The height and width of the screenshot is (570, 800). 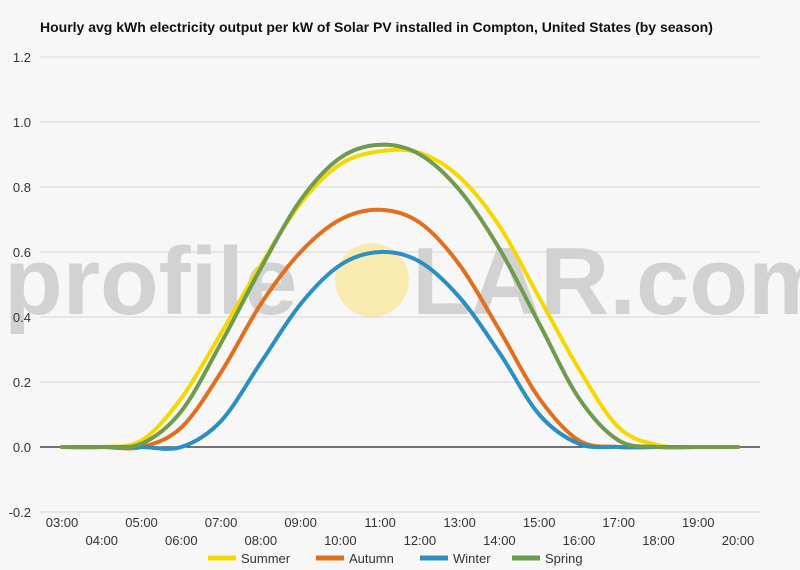 What do you see at coordinates (698, 522) in the screenshot?
I see `x-tick-label: 19:00` at bounding box center [698, 522].